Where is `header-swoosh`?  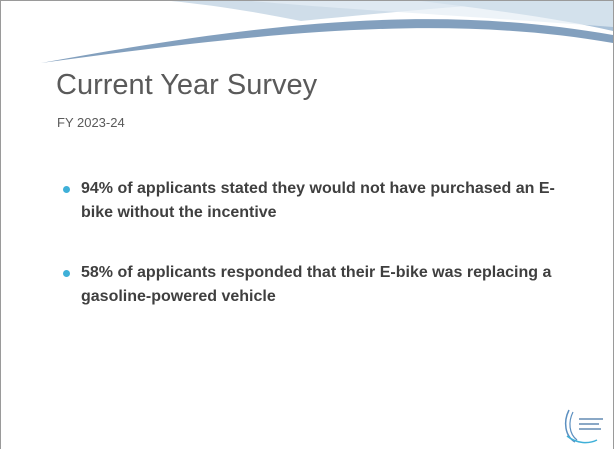 header-swoosh is located at coordinates (307, 32).